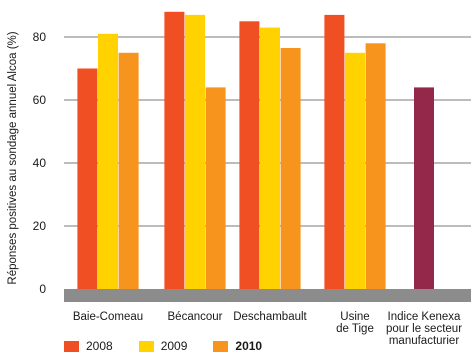 The image size is (471, 354). I want to click on y-tick-label-20: 20, so click(40, 226).